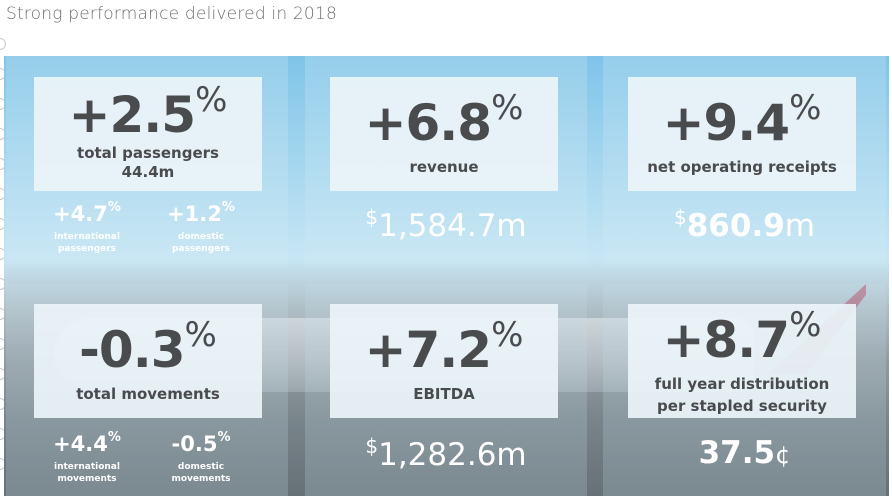  I want to click on tile-ebitda: +7.2% EBITDA $1,282.6m, so click(446, 389).